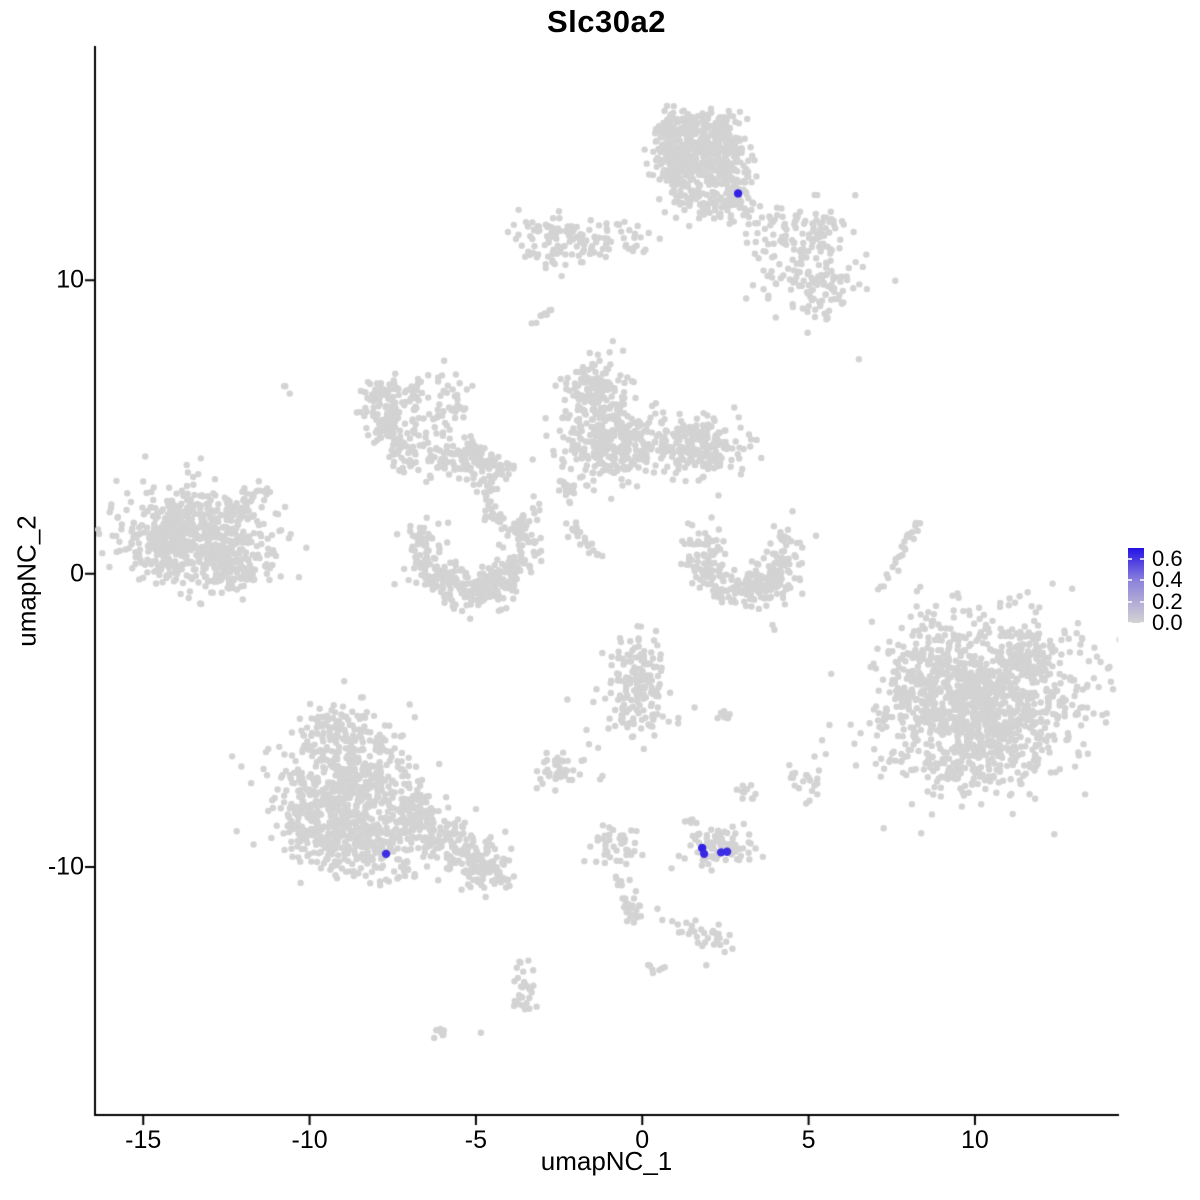 This screenshot has width=1200, height=1200. What do you see at coordinates (975, 1140) in the screenshot?
I see `x-tick-label: 10` at bounding box center [975, 1140].